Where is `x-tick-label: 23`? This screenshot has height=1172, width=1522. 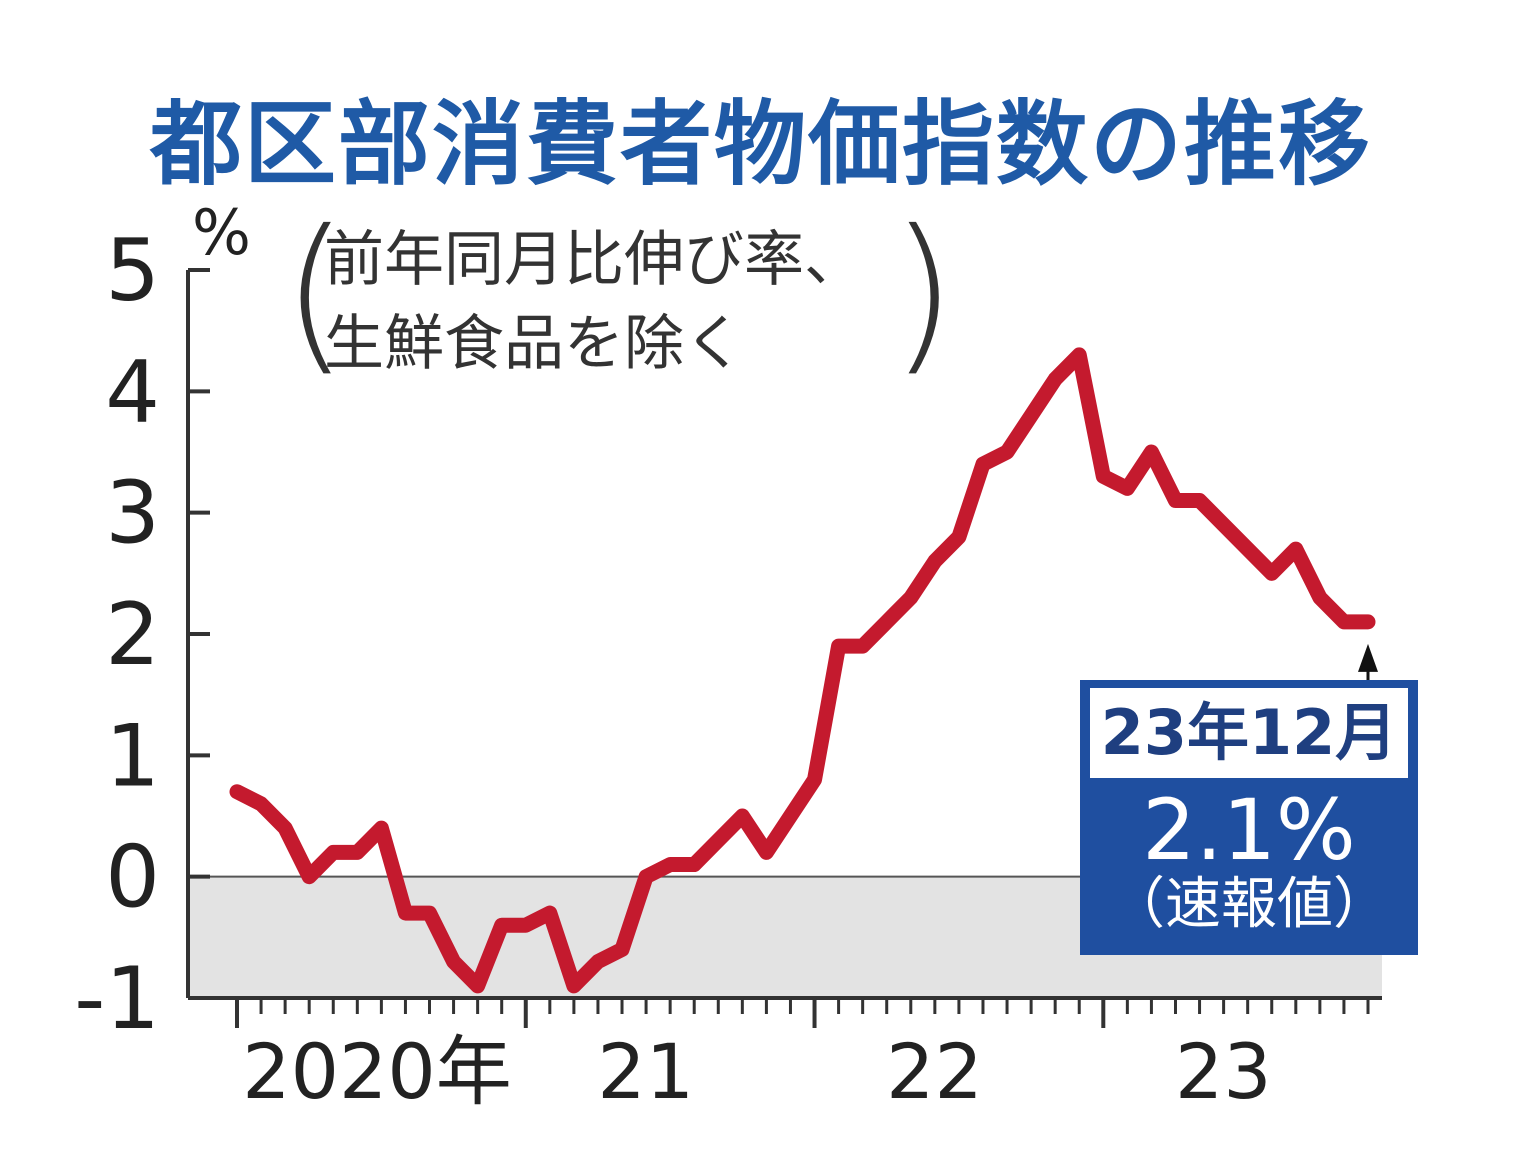 x-tick-label: 23 is located at coordinates (1223, 1071).